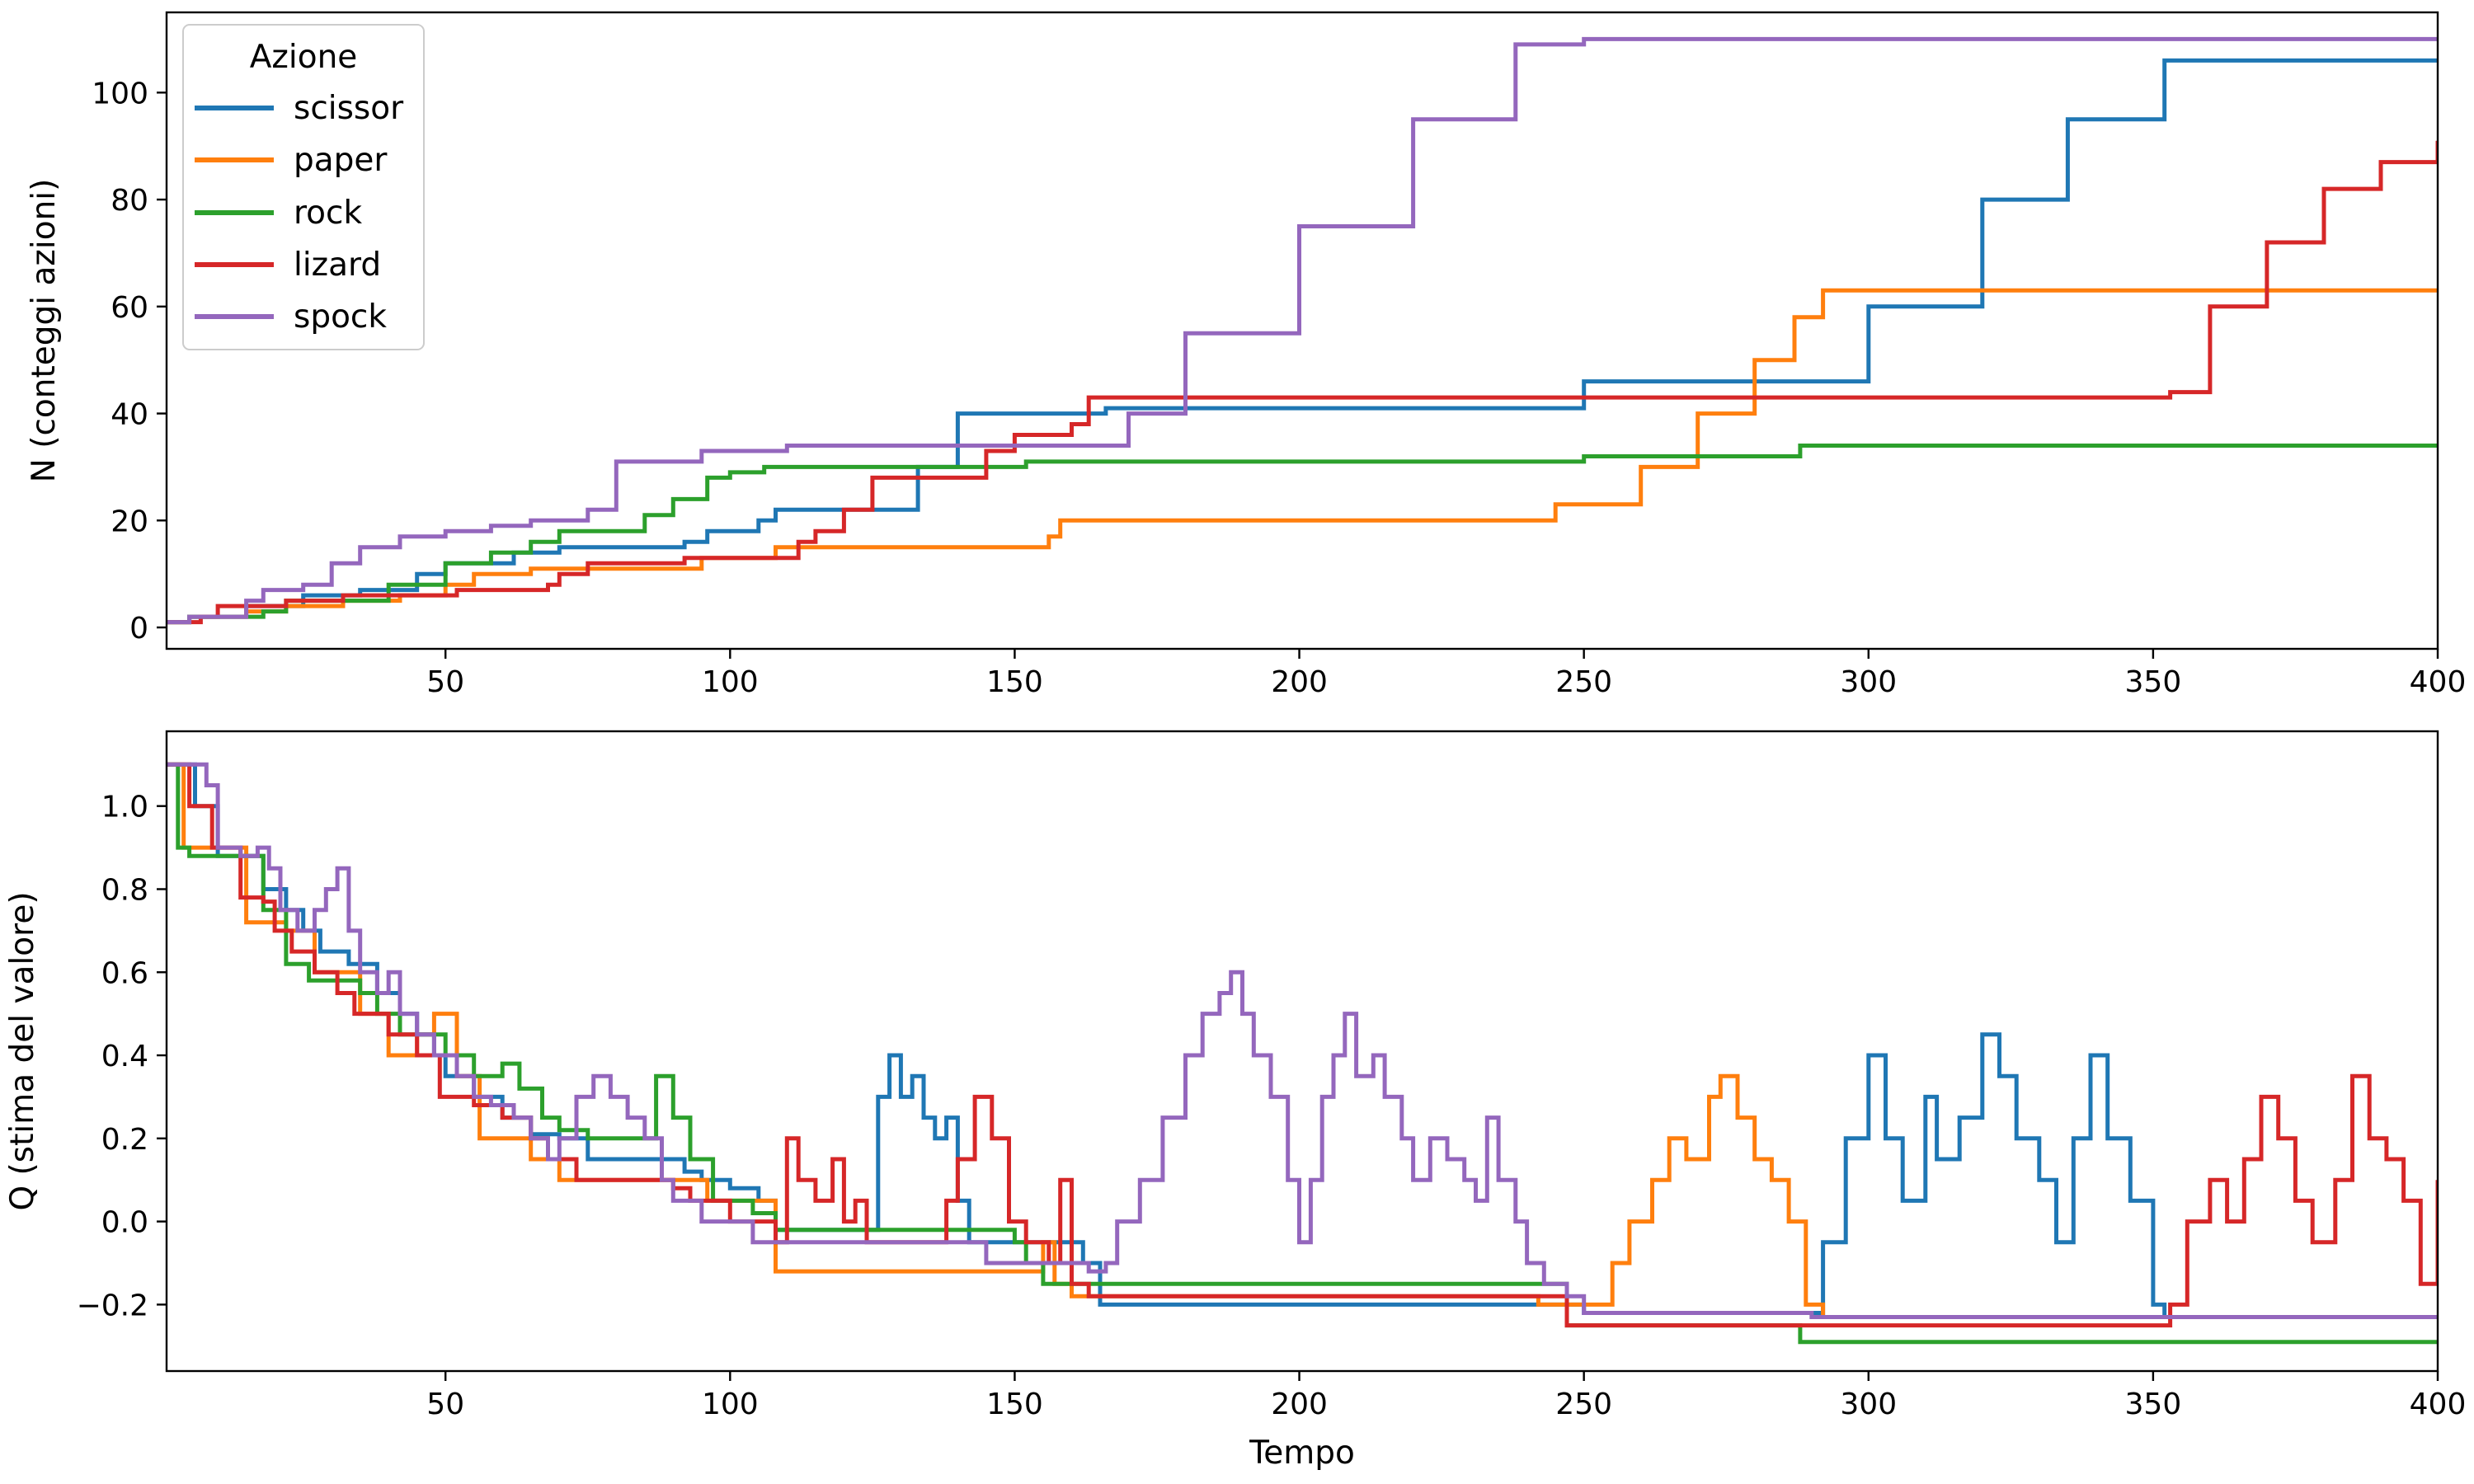 This screenshot has height=1484, width=2474. I want to click on y-tick-label: 40, so click(129, 415).